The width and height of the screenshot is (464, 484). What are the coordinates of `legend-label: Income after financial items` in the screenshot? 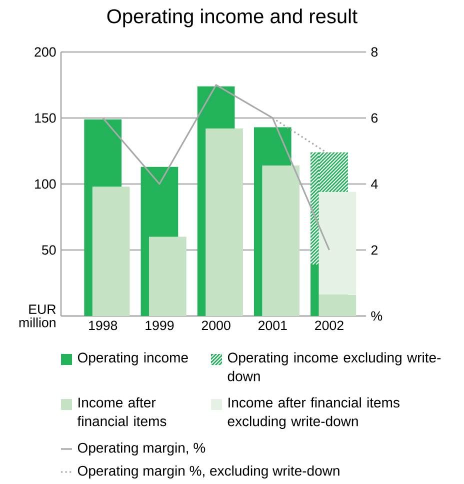 It's located at (121, 411).